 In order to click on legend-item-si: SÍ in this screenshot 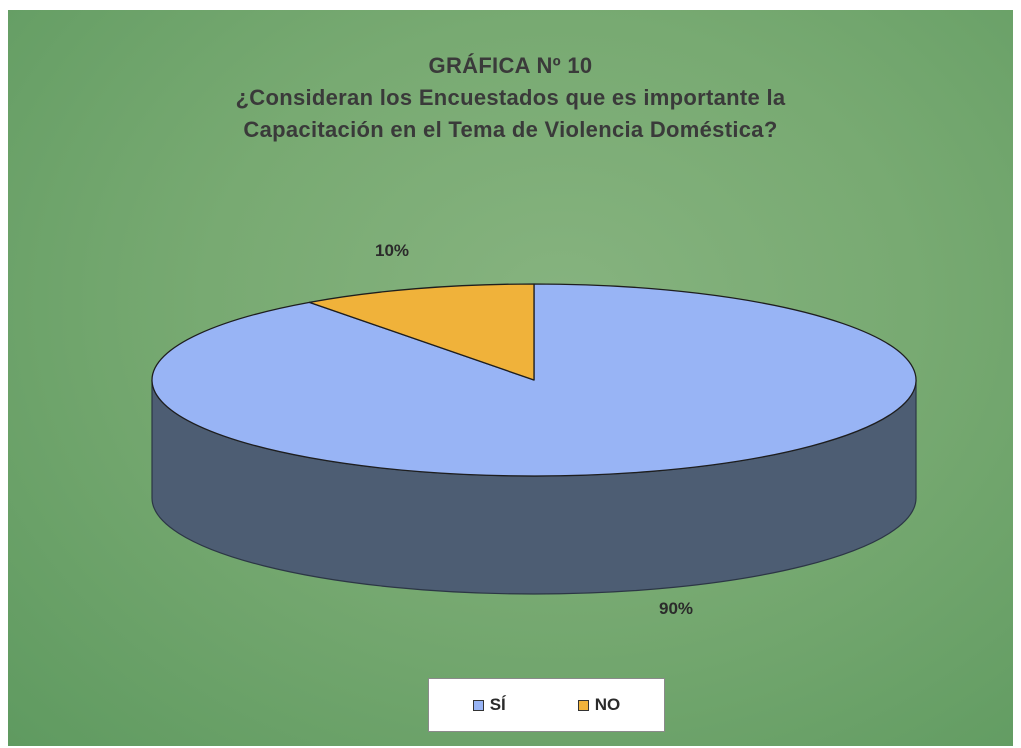, I will do `click(489, 705)`.